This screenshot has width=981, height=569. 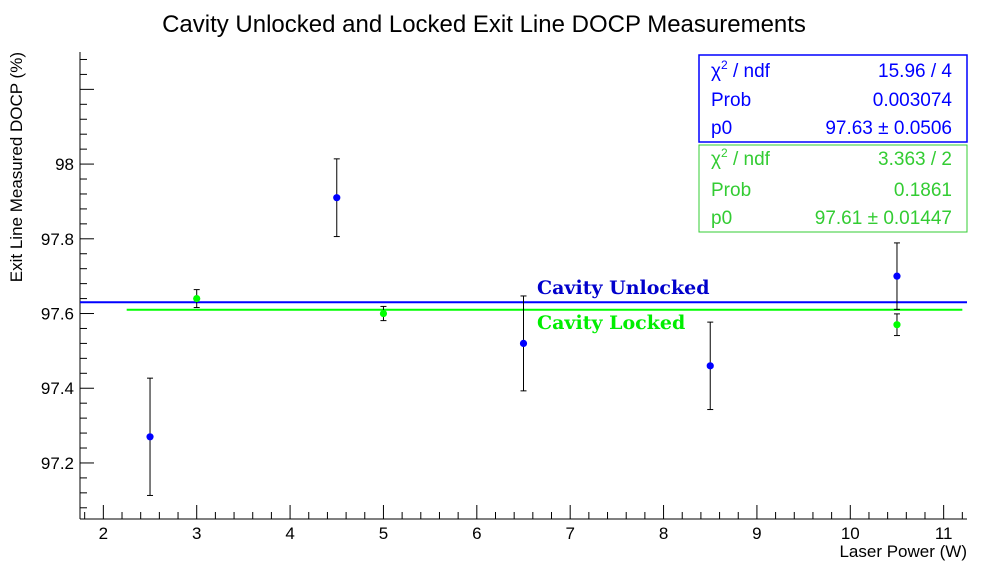 What do you see at coordinates (383, 533) in the screenshot?
I see `x-tick-label: 5` at bounding box center [383, 533].